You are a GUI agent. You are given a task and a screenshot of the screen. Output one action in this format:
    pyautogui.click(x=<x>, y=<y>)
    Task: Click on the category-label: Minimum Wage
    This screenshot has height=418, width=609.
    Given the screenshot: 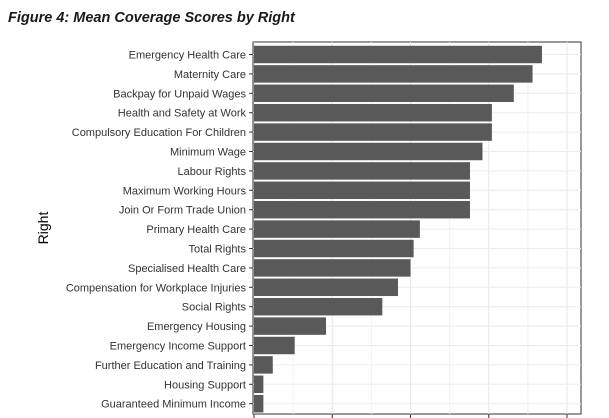 What is the action you would take?
    pyautogui.click(x=208, y=153)
    